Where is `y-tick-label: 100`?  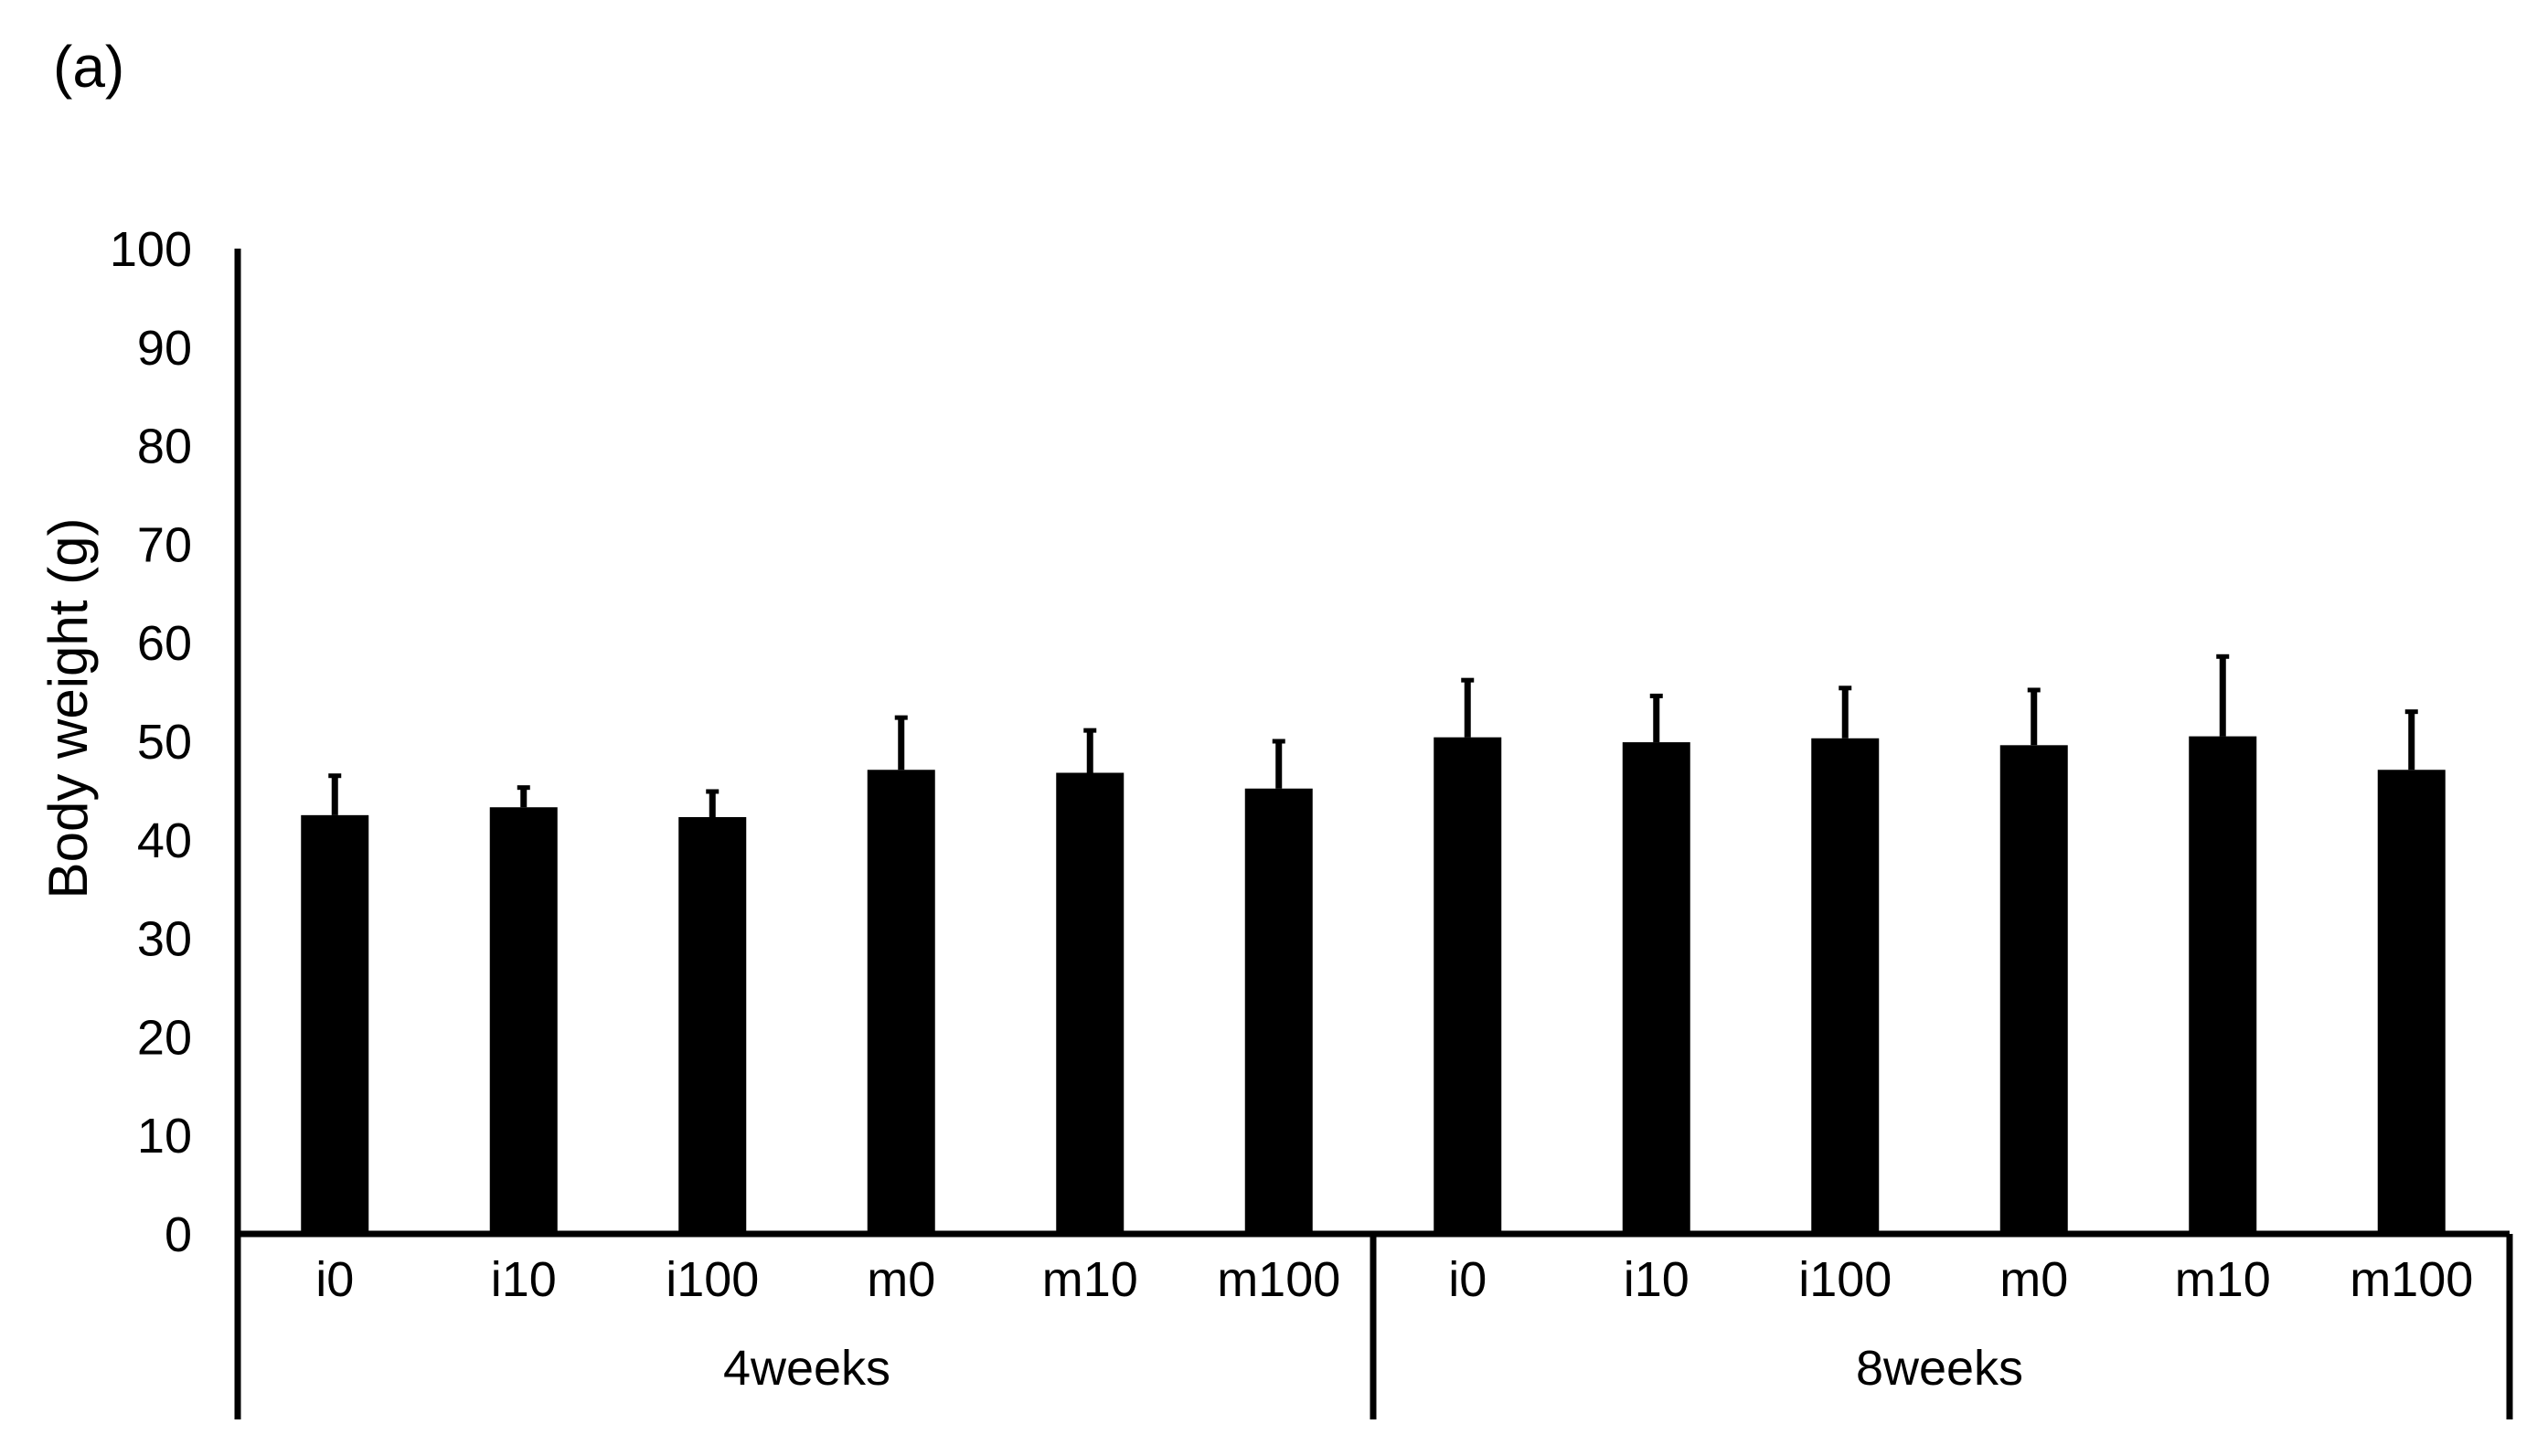
y-tick-label: 100 is located at coordinates (151, 249).